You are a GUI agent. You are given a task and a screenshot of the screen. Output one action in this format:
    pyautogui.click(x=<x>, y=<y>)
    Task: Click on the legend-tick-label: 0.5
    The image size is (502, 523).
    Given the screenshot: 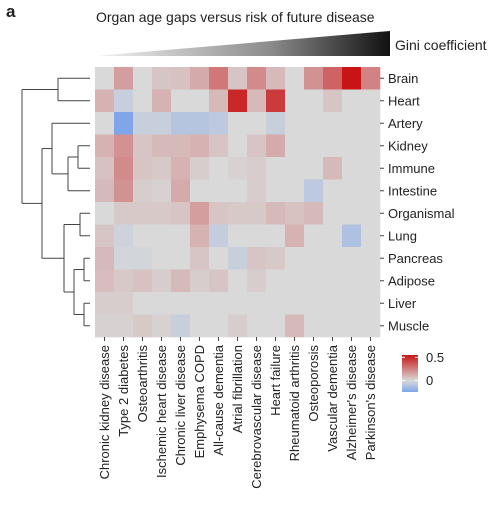 What is the action you would take?
    pyautogui.click(x=435, y=357)
    